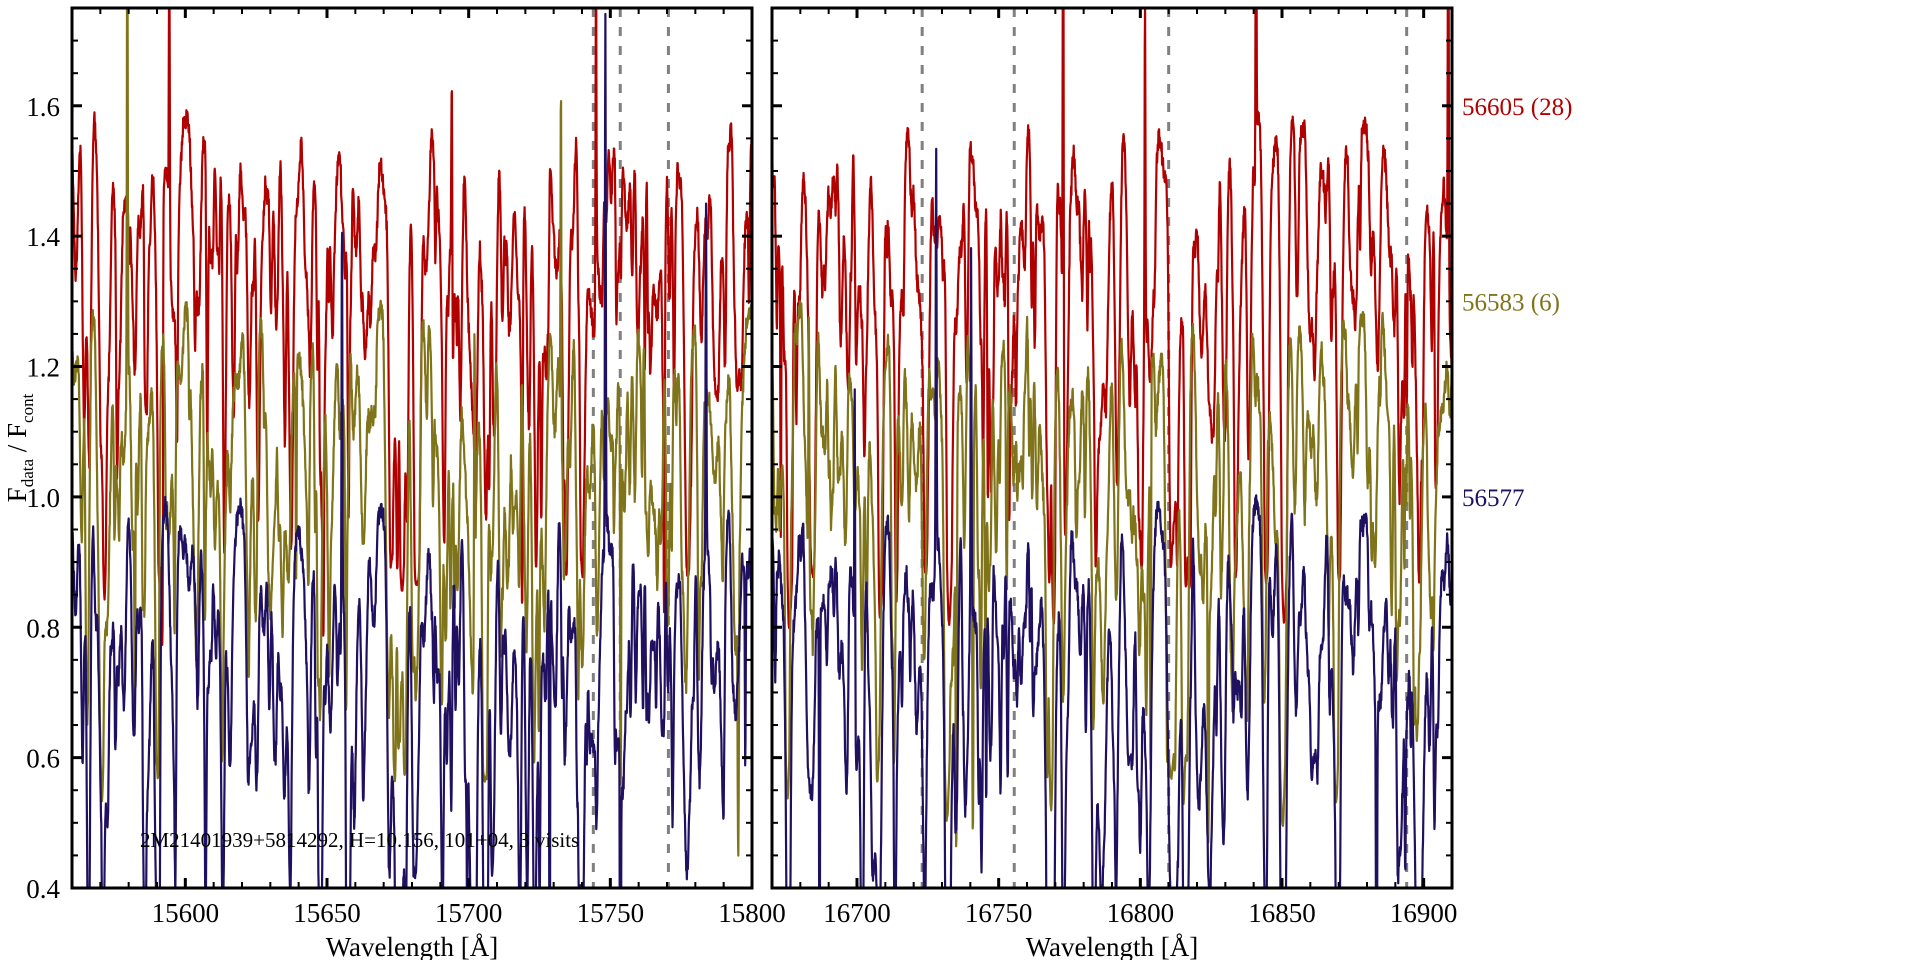  What do you see at coordinates (412, 946) in the screenshot?
I see `x-axis-label-left: Wavelength [Å]` at bounding box center [412, 946].